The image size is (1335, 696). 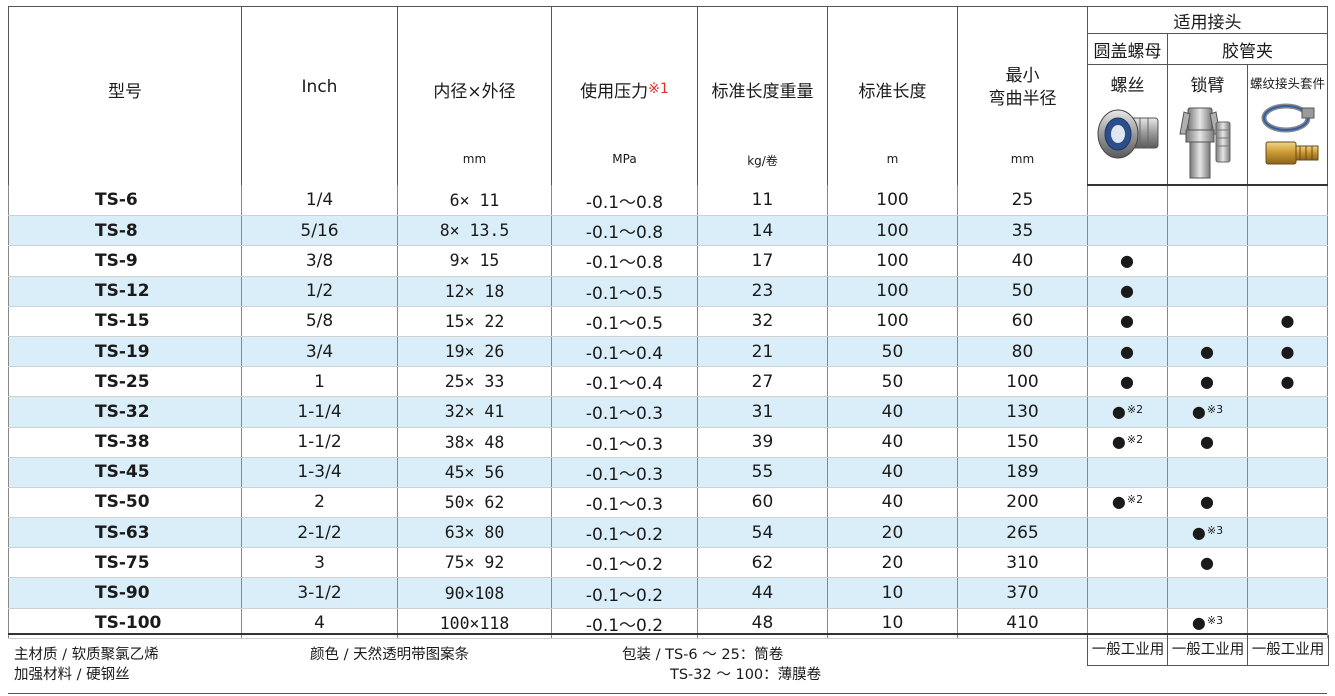 I want to click on cell-length: 40, so click(x=892, y=503).